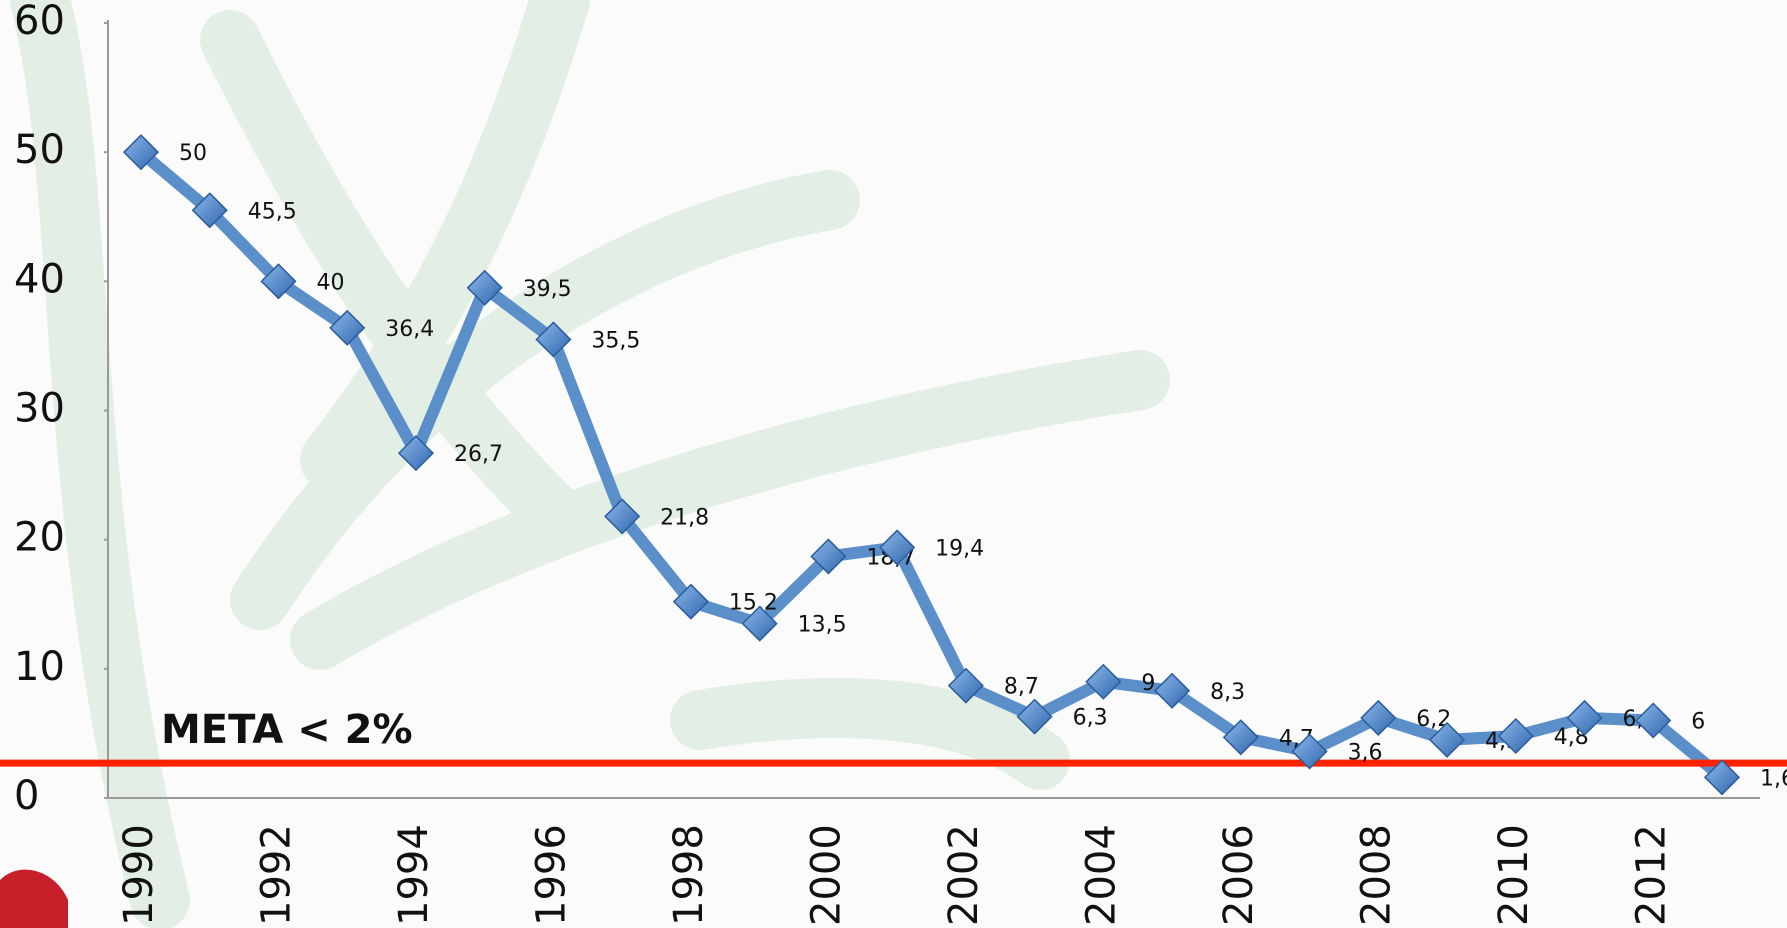 This screenshot has height=928, width=1787. What do you see at coordinates (39, 22) in the screenshot?
I see `y-tick-label: 60` at bounding box center [39, 22].